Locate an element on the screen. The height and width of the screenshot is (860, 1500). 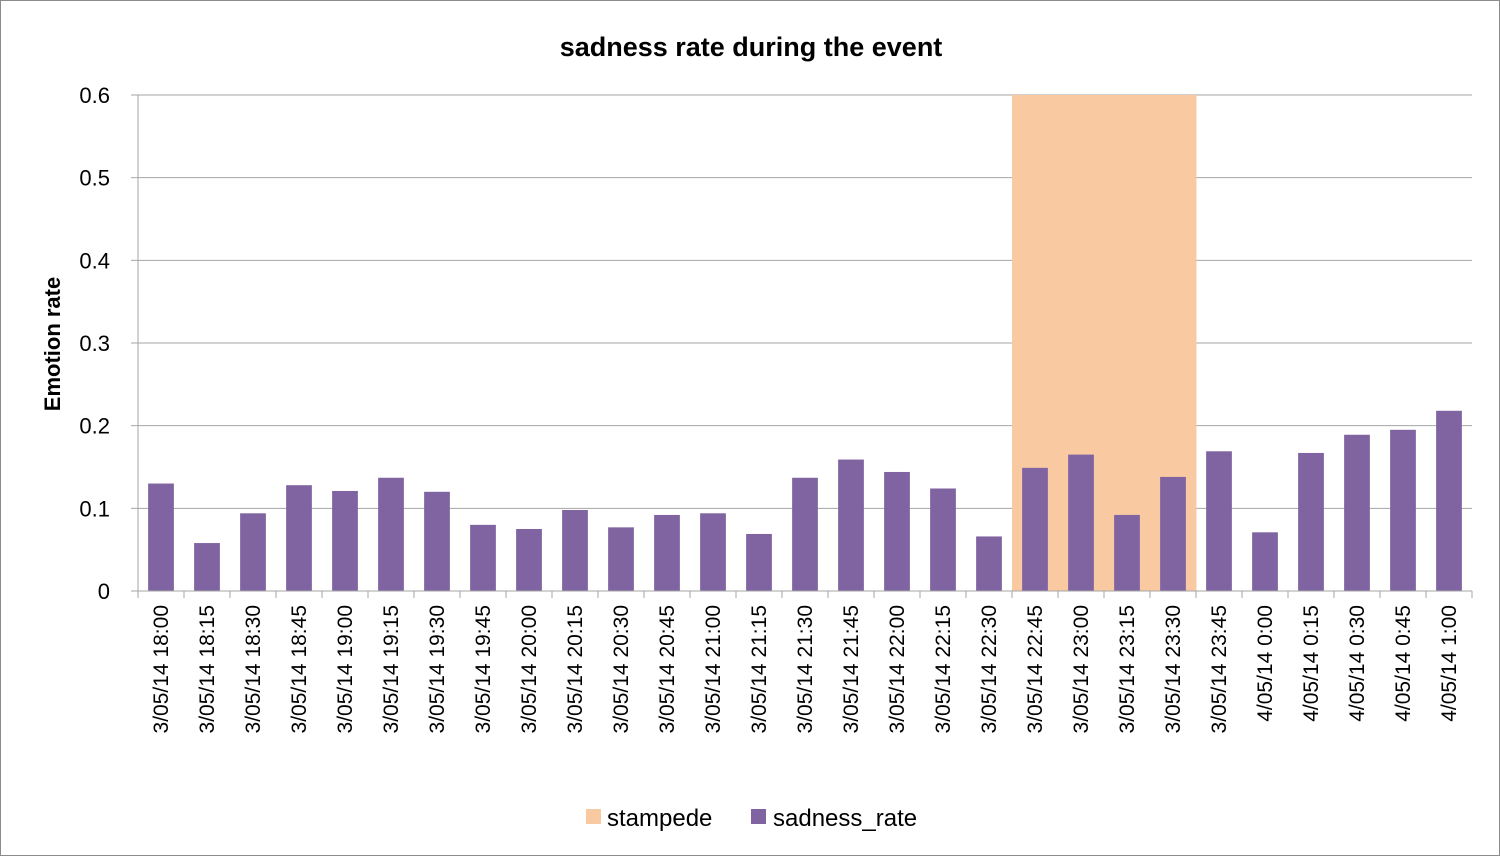
x-tick-label: 3/05/14 18:00 is located at coordinates (161, 669).